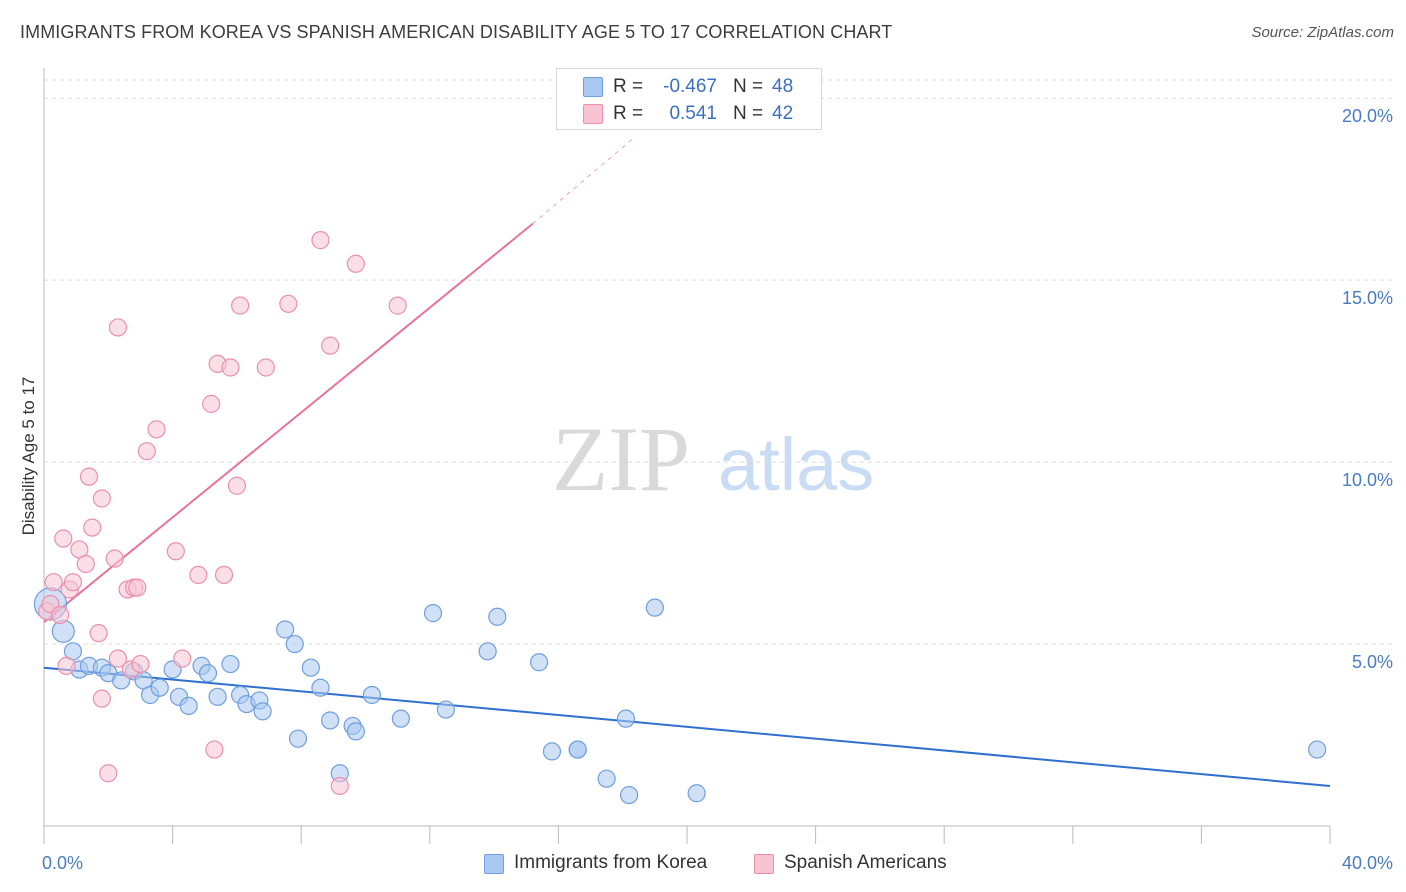 Image resolution: width=1406 pixels, height=892 pixels. What do you see at coordinates (1367, 863) in the screenshot?
I see `x-tick-label: 40.0%` at bounding box center [1367, 863].